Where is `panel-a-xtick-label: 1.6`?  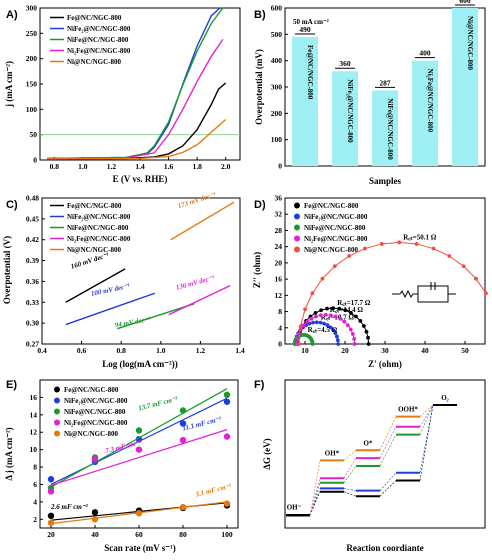
panel-a-xtick-label: 1.6 is located at coordinates (169, 166).